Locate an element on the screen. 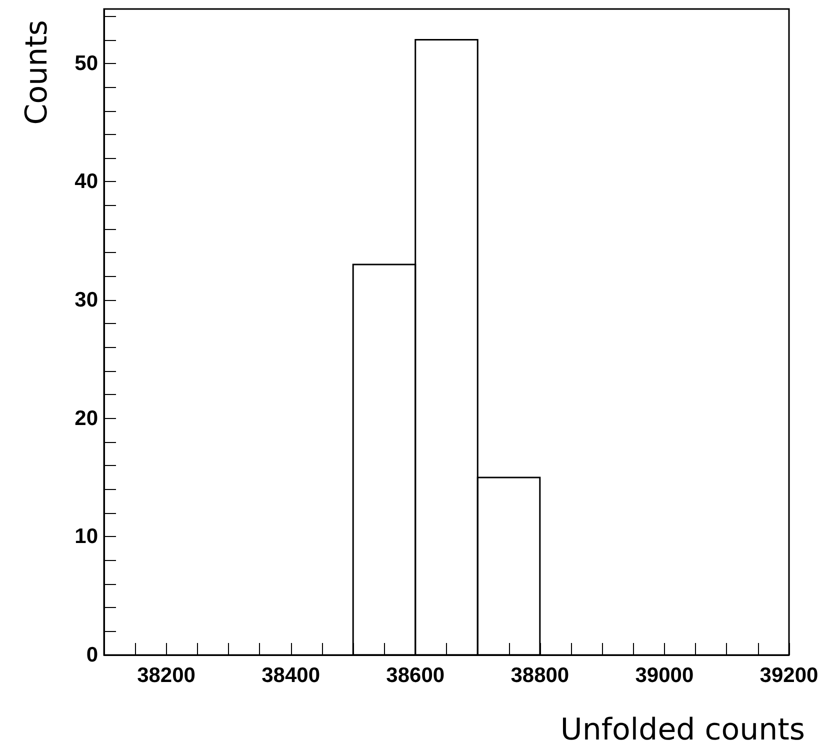  y-axis-title: Counts is located at coordinates (37, 72).